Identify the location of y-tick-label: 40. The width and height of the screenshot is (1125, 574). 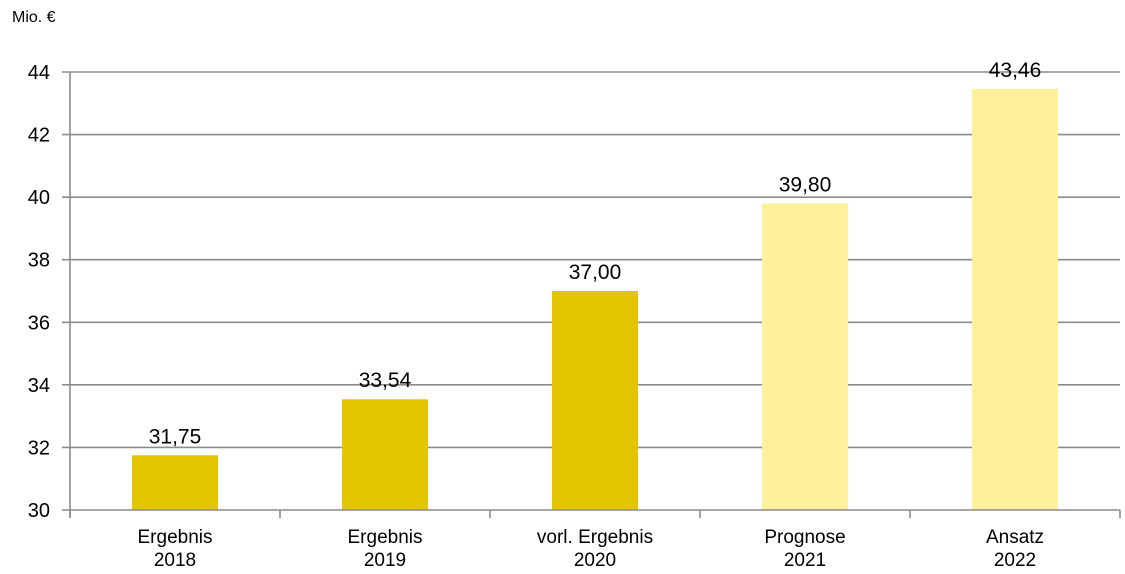
(39, 198).